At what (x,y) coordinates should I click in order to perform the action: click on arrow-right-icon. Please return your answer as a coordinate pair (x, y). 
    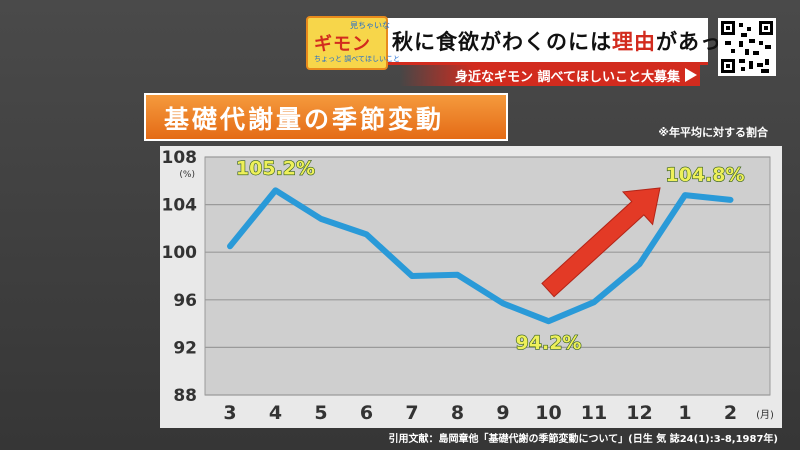
    Looking at the image, I should click on (691, 75).